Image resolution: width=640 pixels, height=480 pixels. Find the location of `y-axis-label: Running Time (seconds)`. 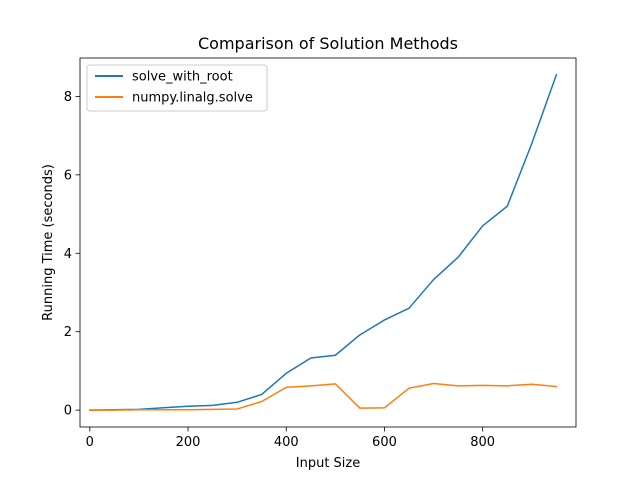

y-axis-label: Running Time (seconds) is located at coordinates (48, 242).